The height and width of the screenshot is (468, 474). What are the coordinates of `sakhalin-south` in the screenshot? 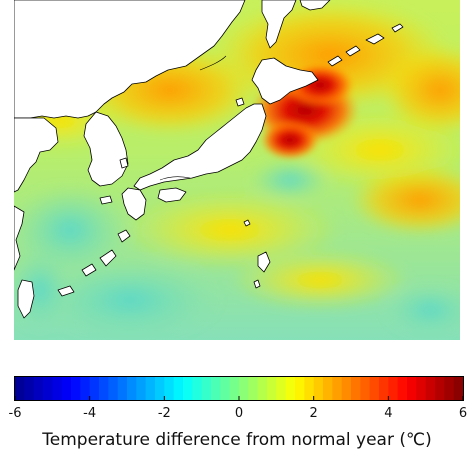 It's located at (315, 5).